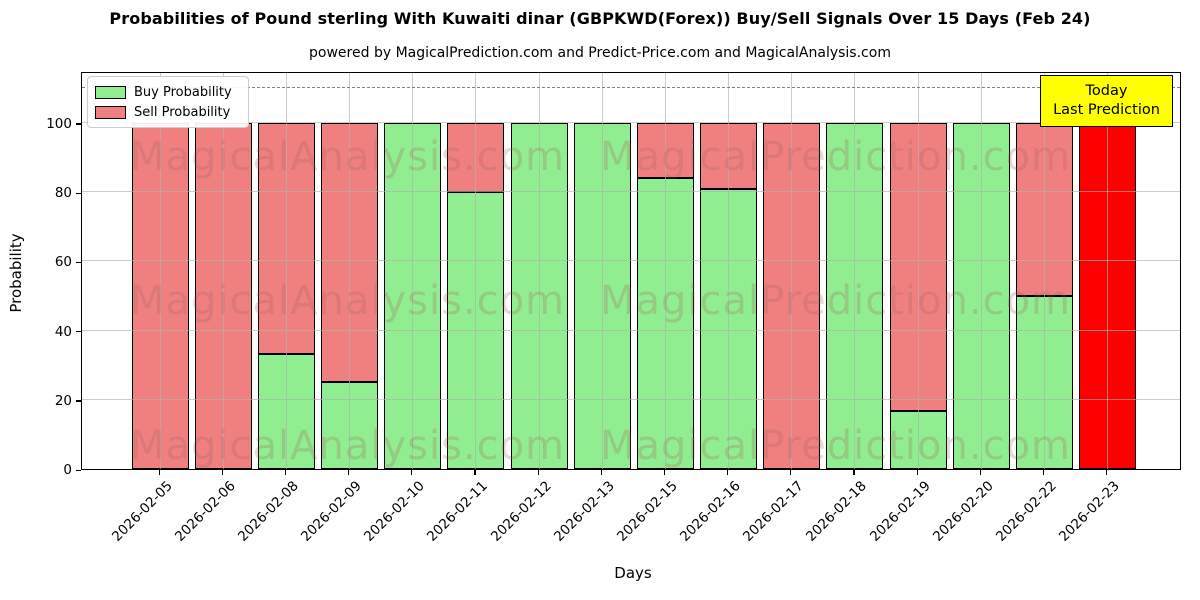 This screenshot has height=600, width=1200. I want to click on watermark-left-0: MagicalAnalysis.com, so click(348, 157).